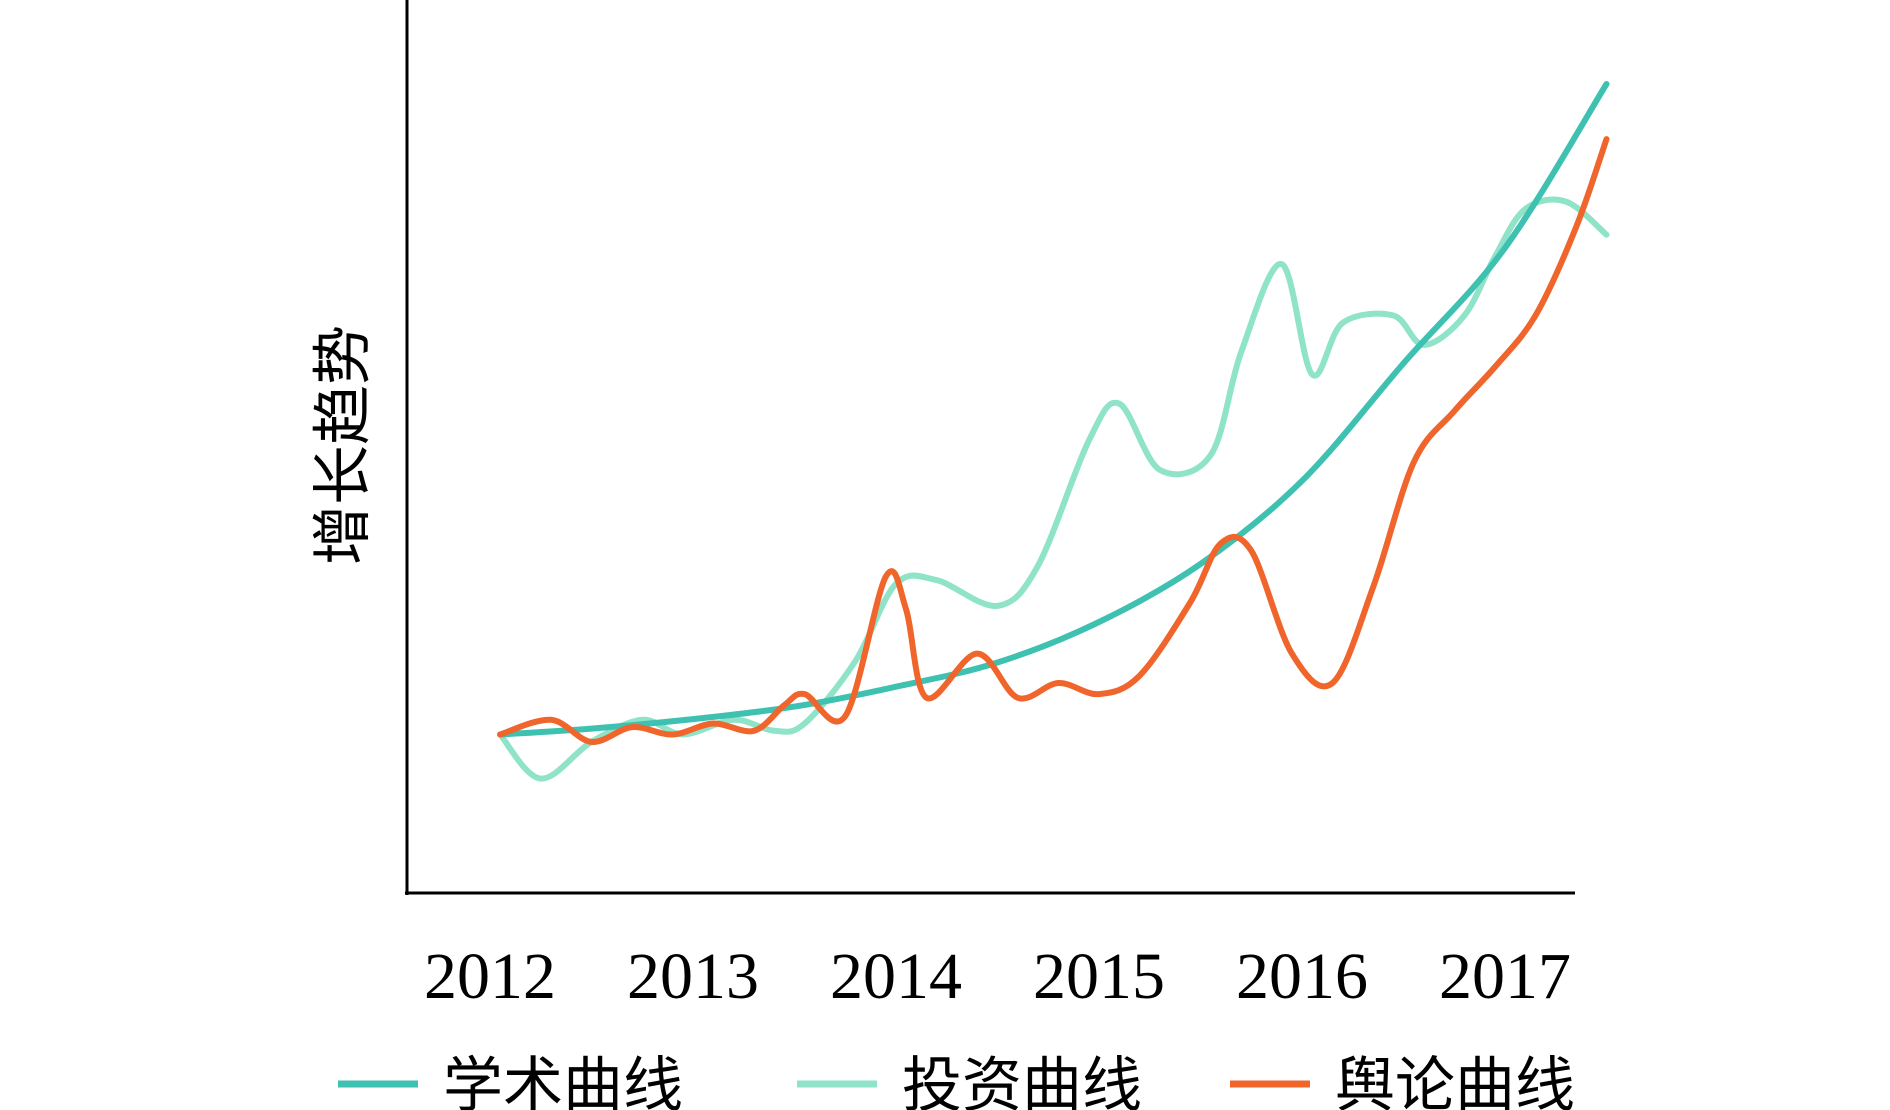 This screenshot has width=1890, height=1110. Describe the element at coordinates (1099, 976) in the screenshot. I see `x-tick-label: 2015` at that location.